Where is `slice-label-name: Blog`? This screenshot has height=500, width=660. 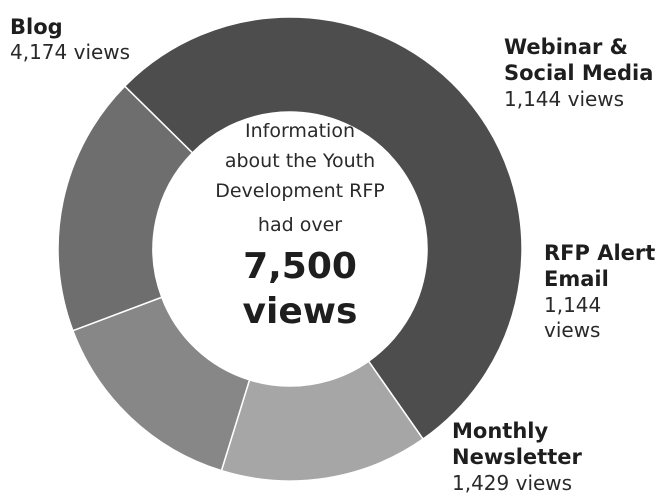
slice-label-name: Blog is located at coordinates (36, 27).